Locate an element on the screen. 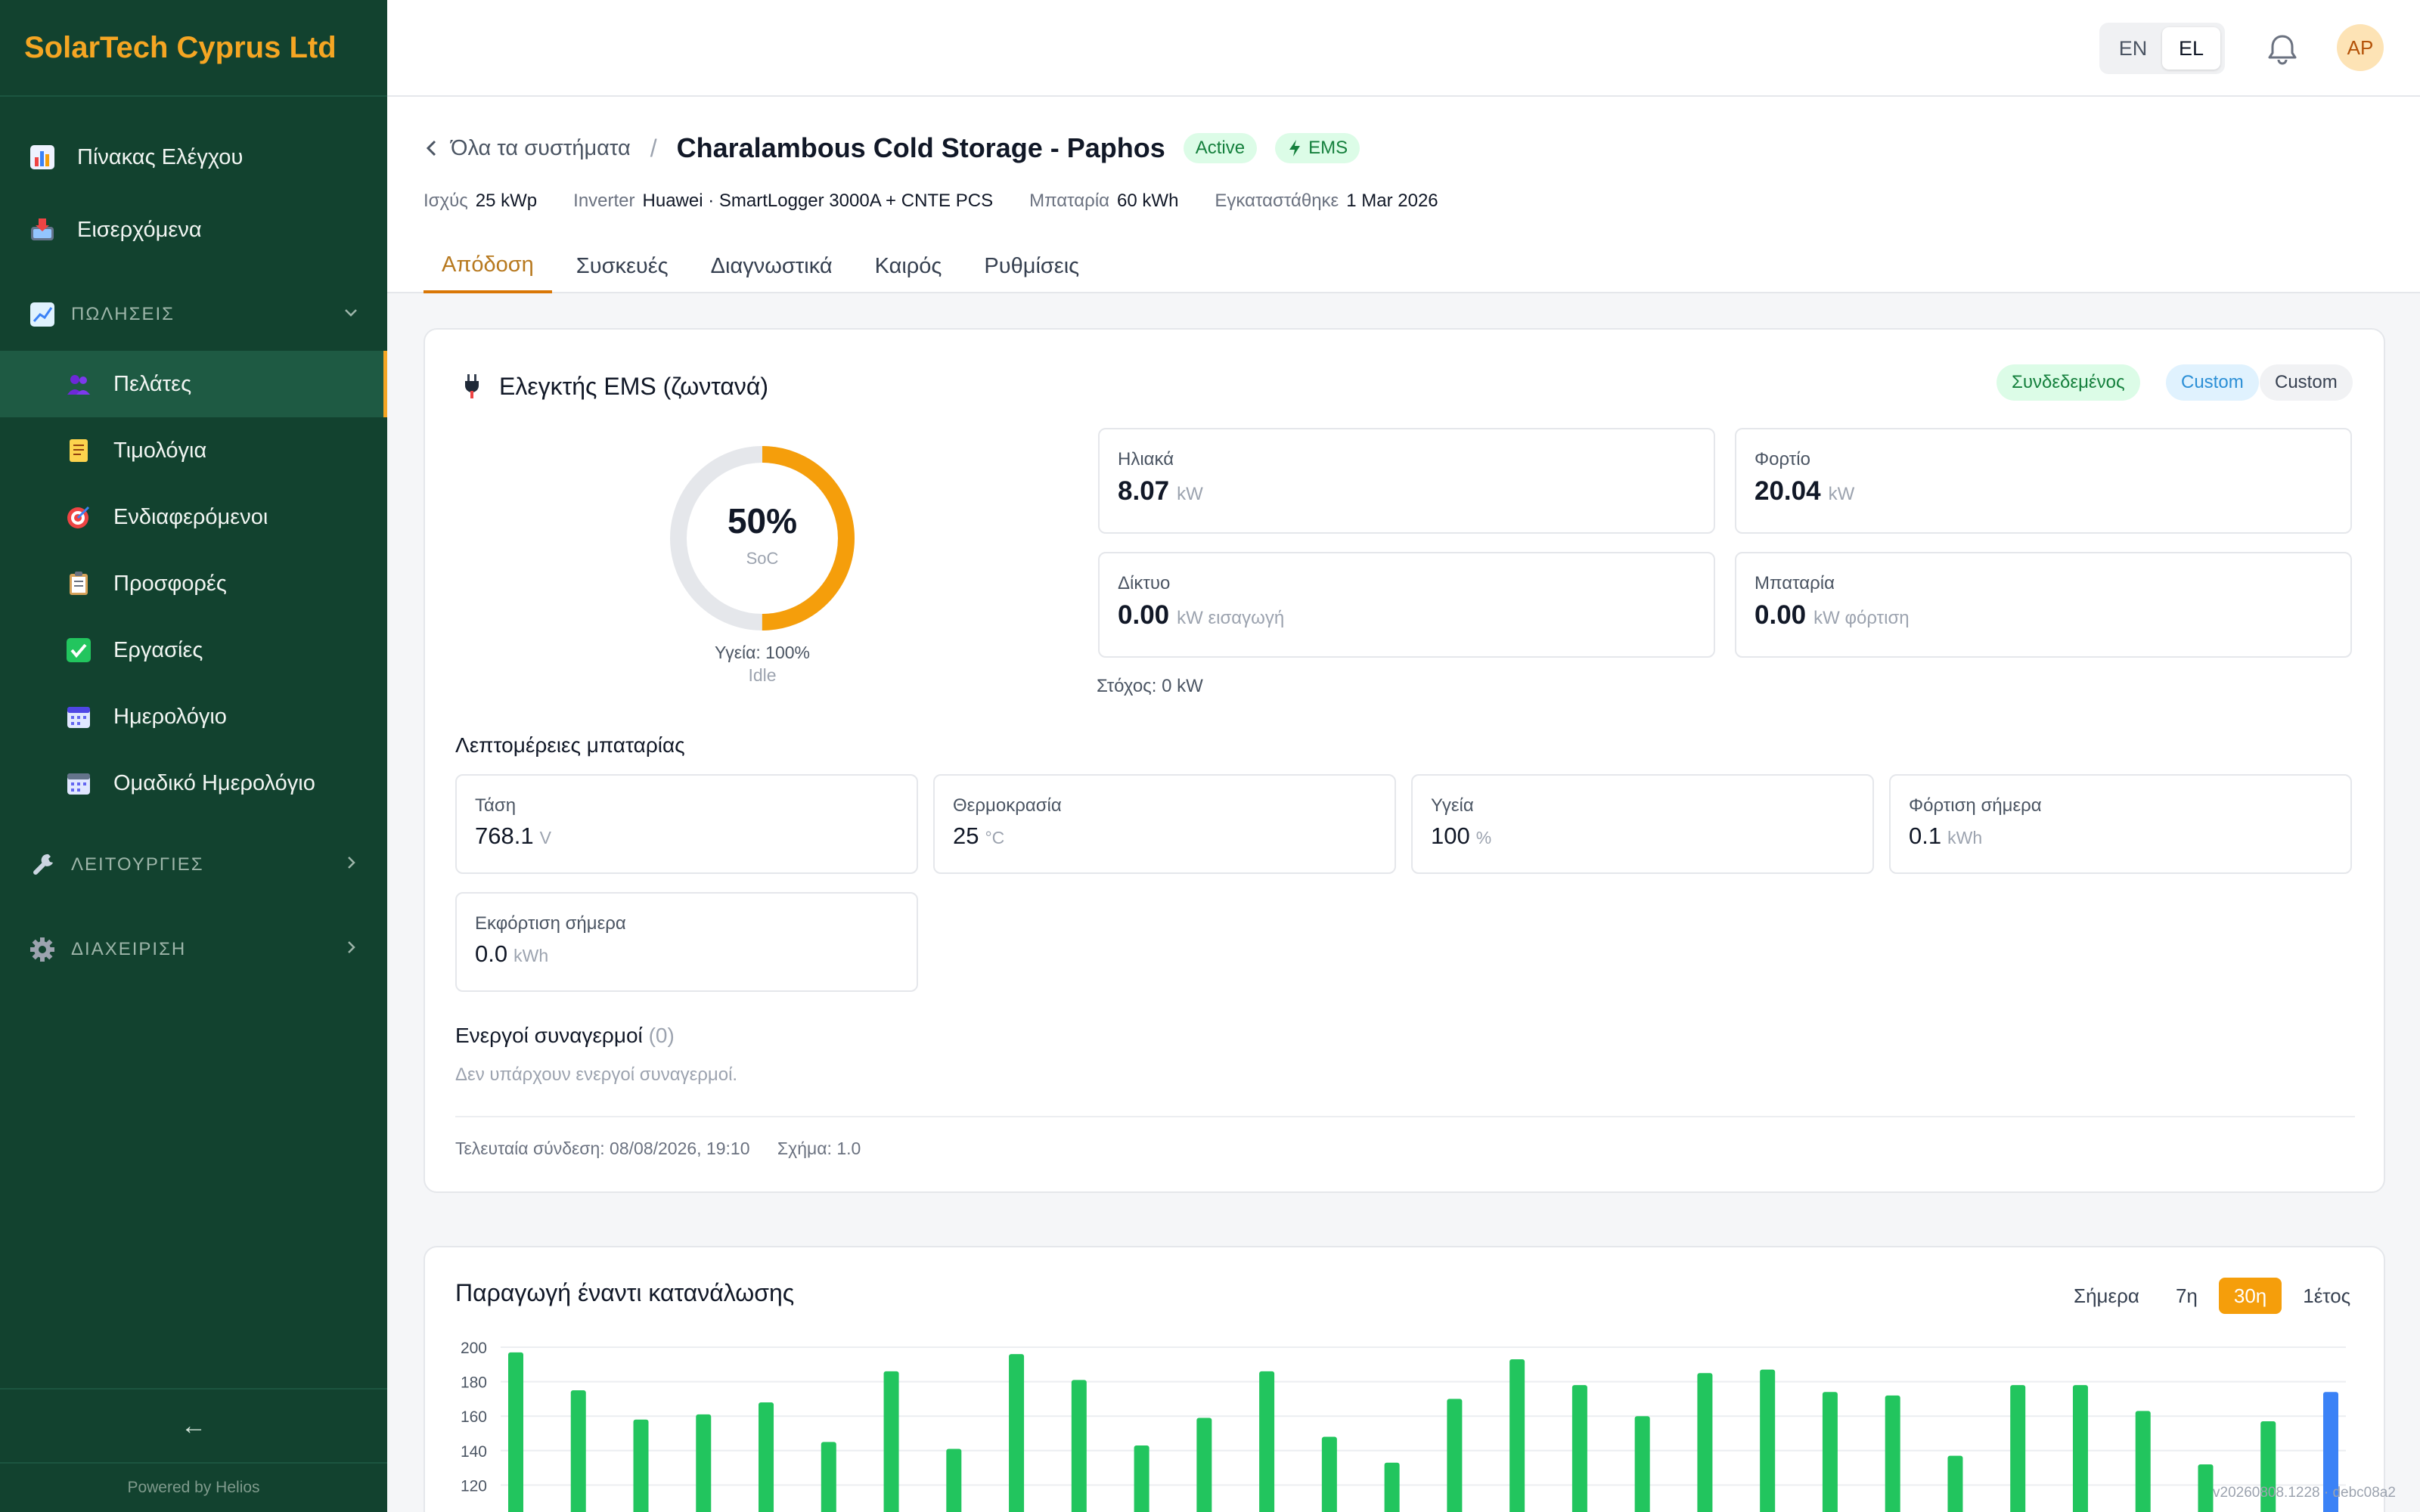  period-30d-button: 30η is located at coordinates (2250, 1296).